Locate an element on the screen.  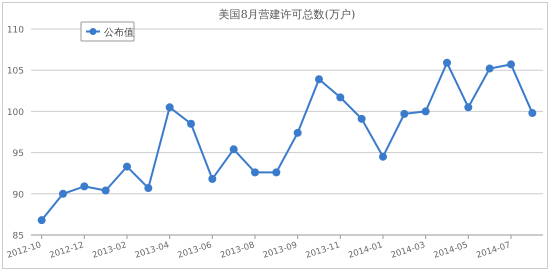
y-tick-label: 110 is located at coordinates (15, 31).